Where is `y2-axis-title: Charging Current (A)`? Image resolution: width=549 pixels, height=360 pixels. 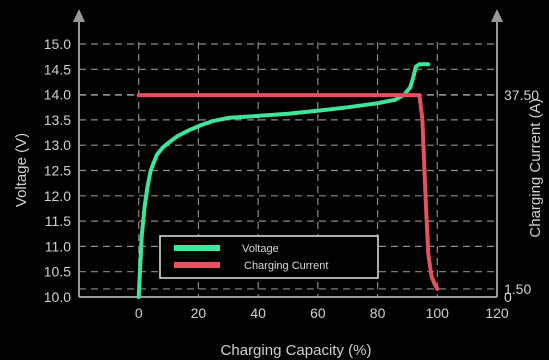
y2-axis-title: Charging Current (A) is located at coordinates (535, 167).